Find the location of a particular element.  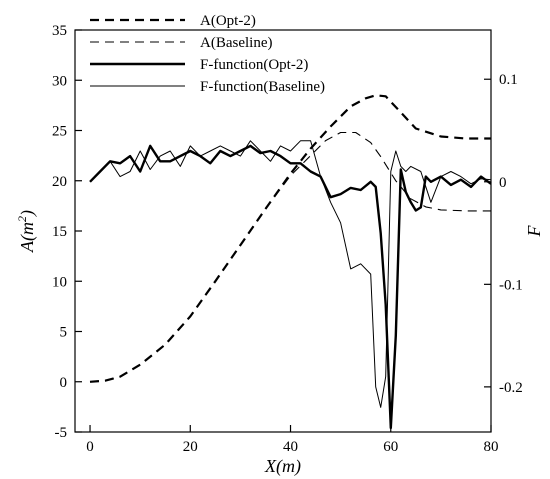

legend-label-2: A(Baseline) is located at coordinates (236, 43).